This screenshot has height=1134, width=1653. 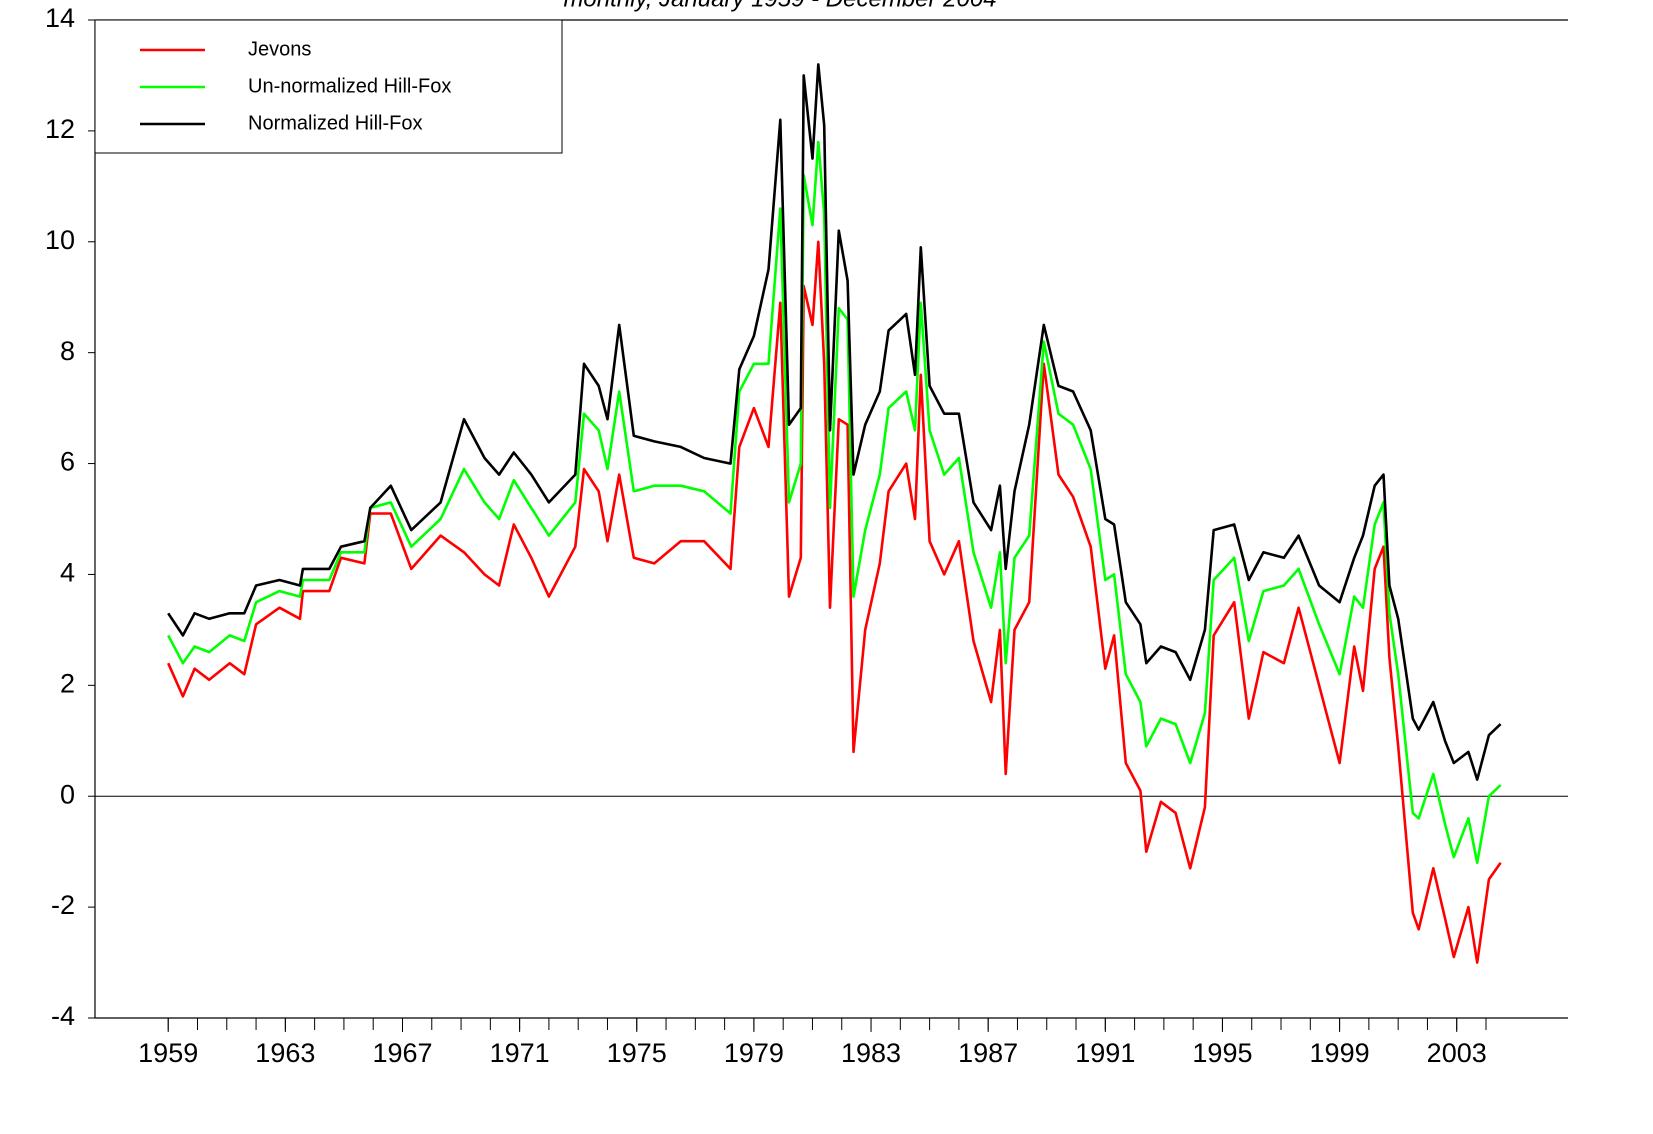 I want to click on y-tick-label: 4, so click(x=67, y=573).